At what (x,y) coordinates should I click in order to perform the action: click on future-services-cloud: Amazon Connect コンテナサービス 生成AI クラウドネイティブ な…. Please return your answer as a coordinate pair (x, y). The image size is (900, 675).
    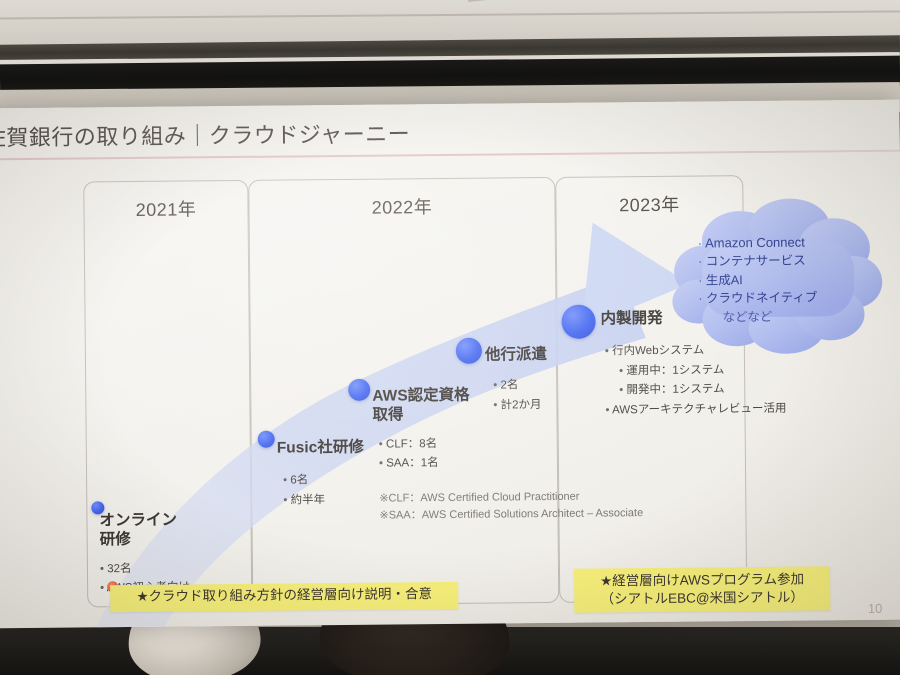
    Looking at the image, I should click on (776, 277).